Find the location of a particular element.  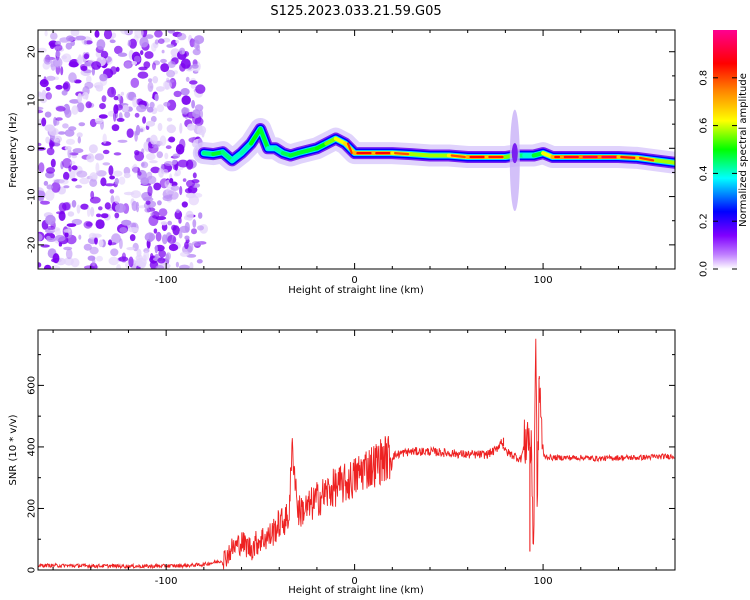

x-tick-label: 0 is located at coordinates (354, 581).